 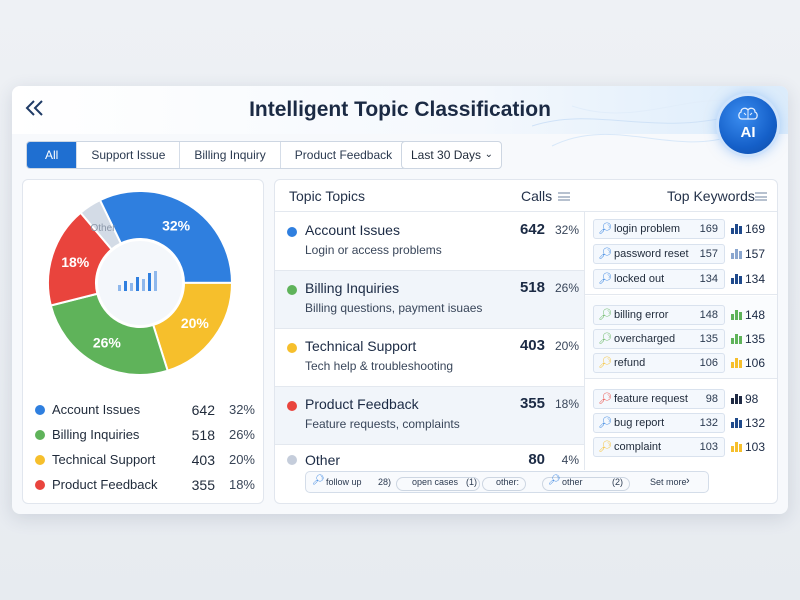 I want to click on keyword-bar-stat: 157, so click(x=752, y=254).